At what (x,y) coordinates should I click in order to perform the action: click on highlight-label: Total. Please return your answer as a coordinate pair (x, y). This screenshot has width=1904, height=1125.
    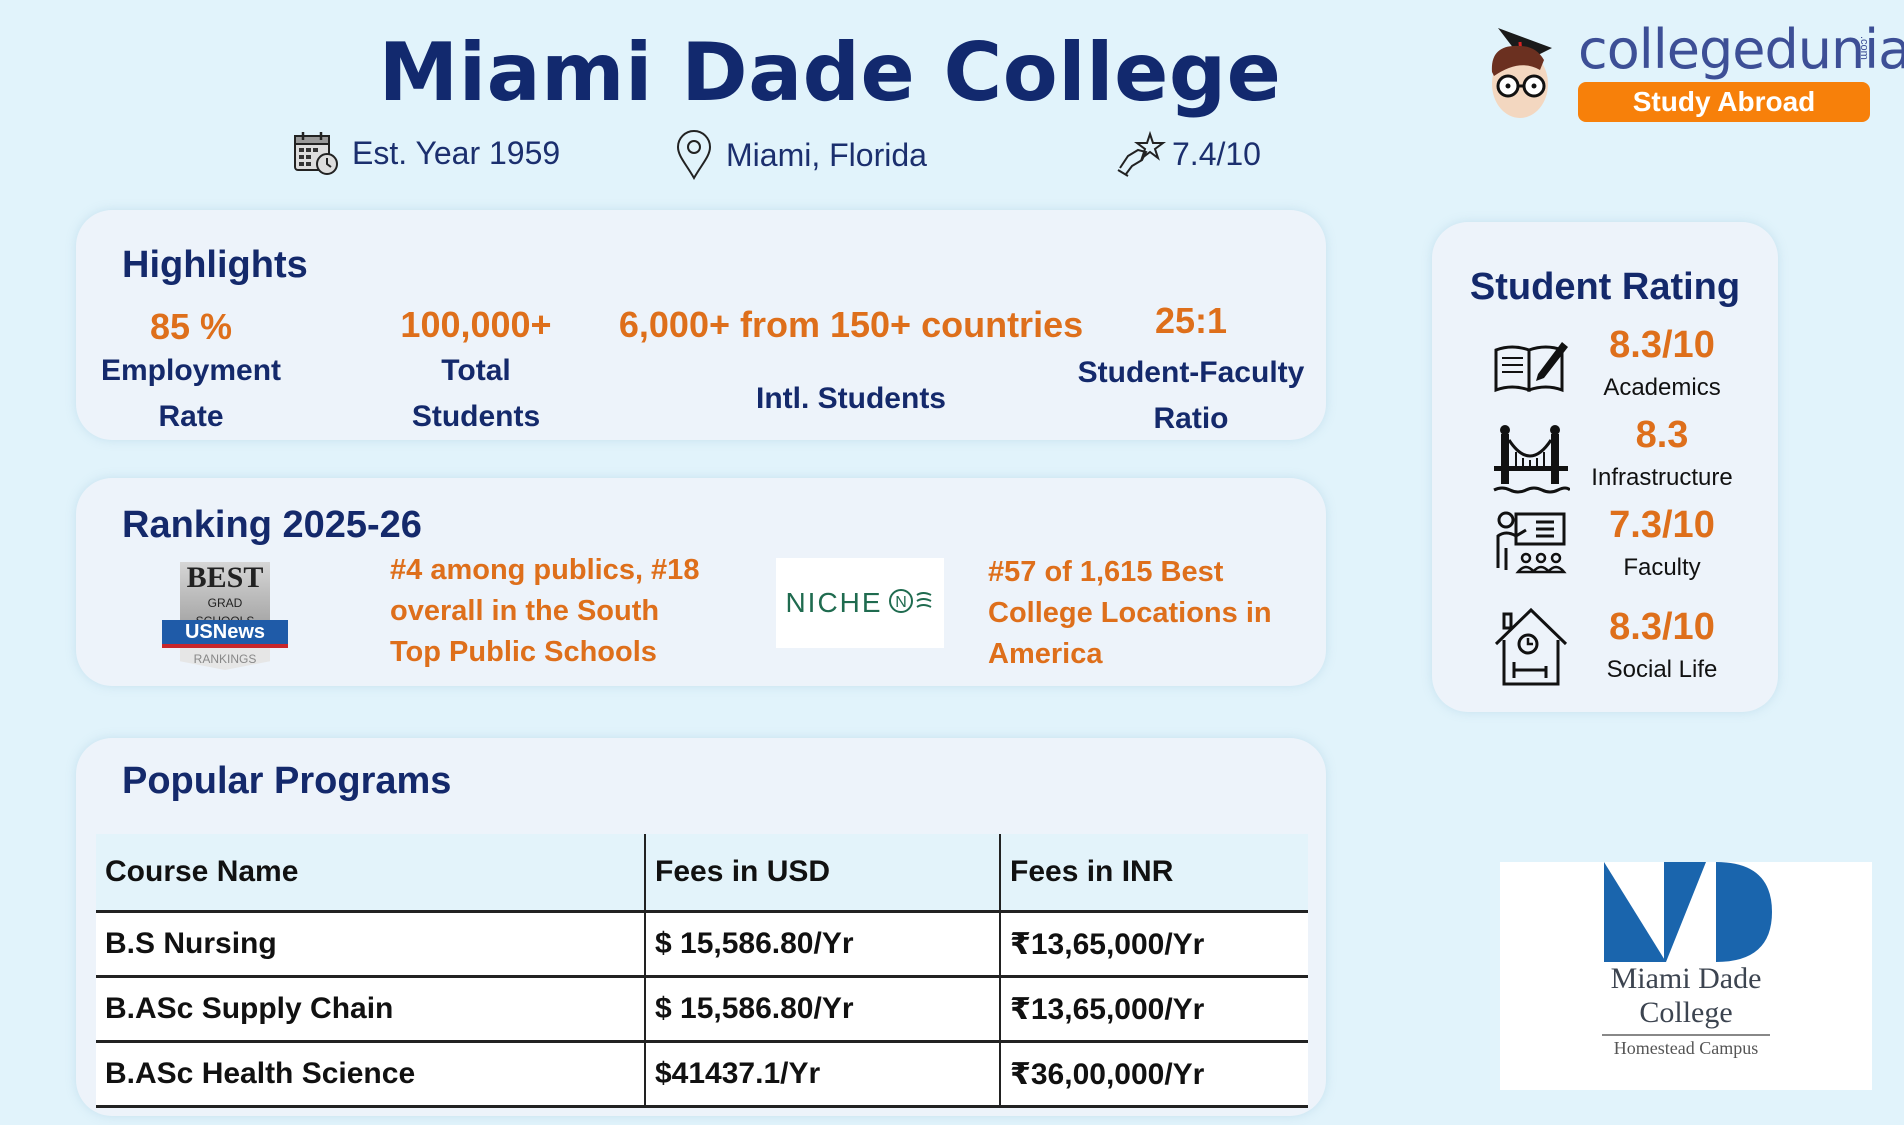
    Looking at the image, I should click on (476, 370).